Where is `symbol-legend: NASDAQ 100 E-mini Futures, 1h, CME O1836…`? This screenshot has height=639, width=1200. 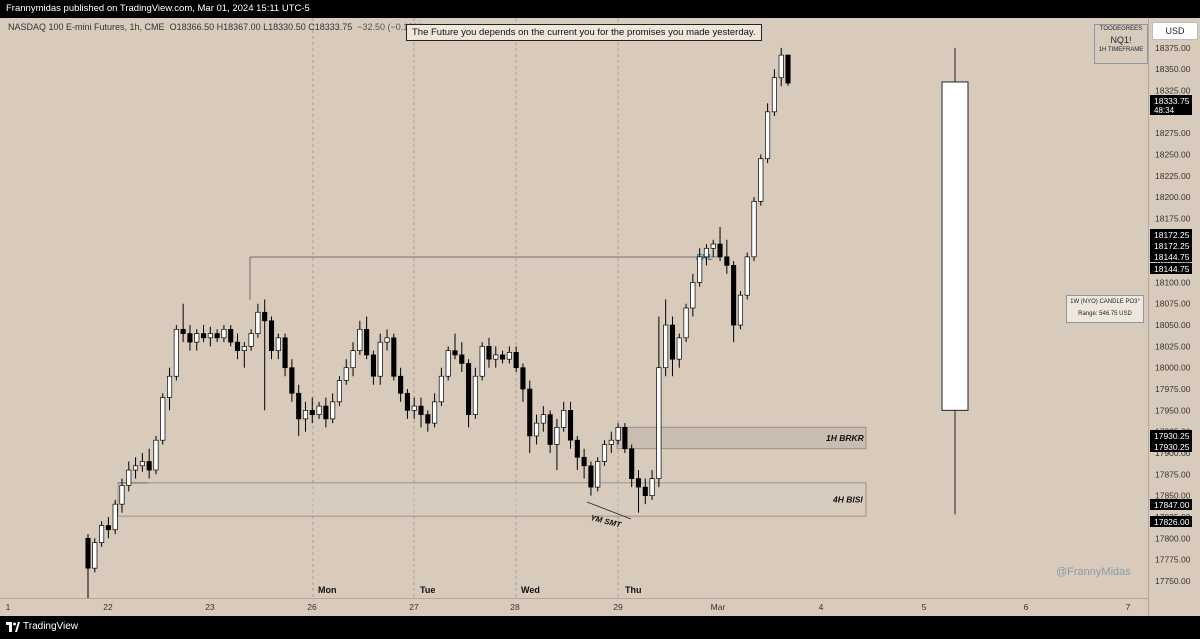 symbol-legend: NASDAQ 100 E-mini Futures, 1h, CME O1836… is located at coordinates (216, 27).